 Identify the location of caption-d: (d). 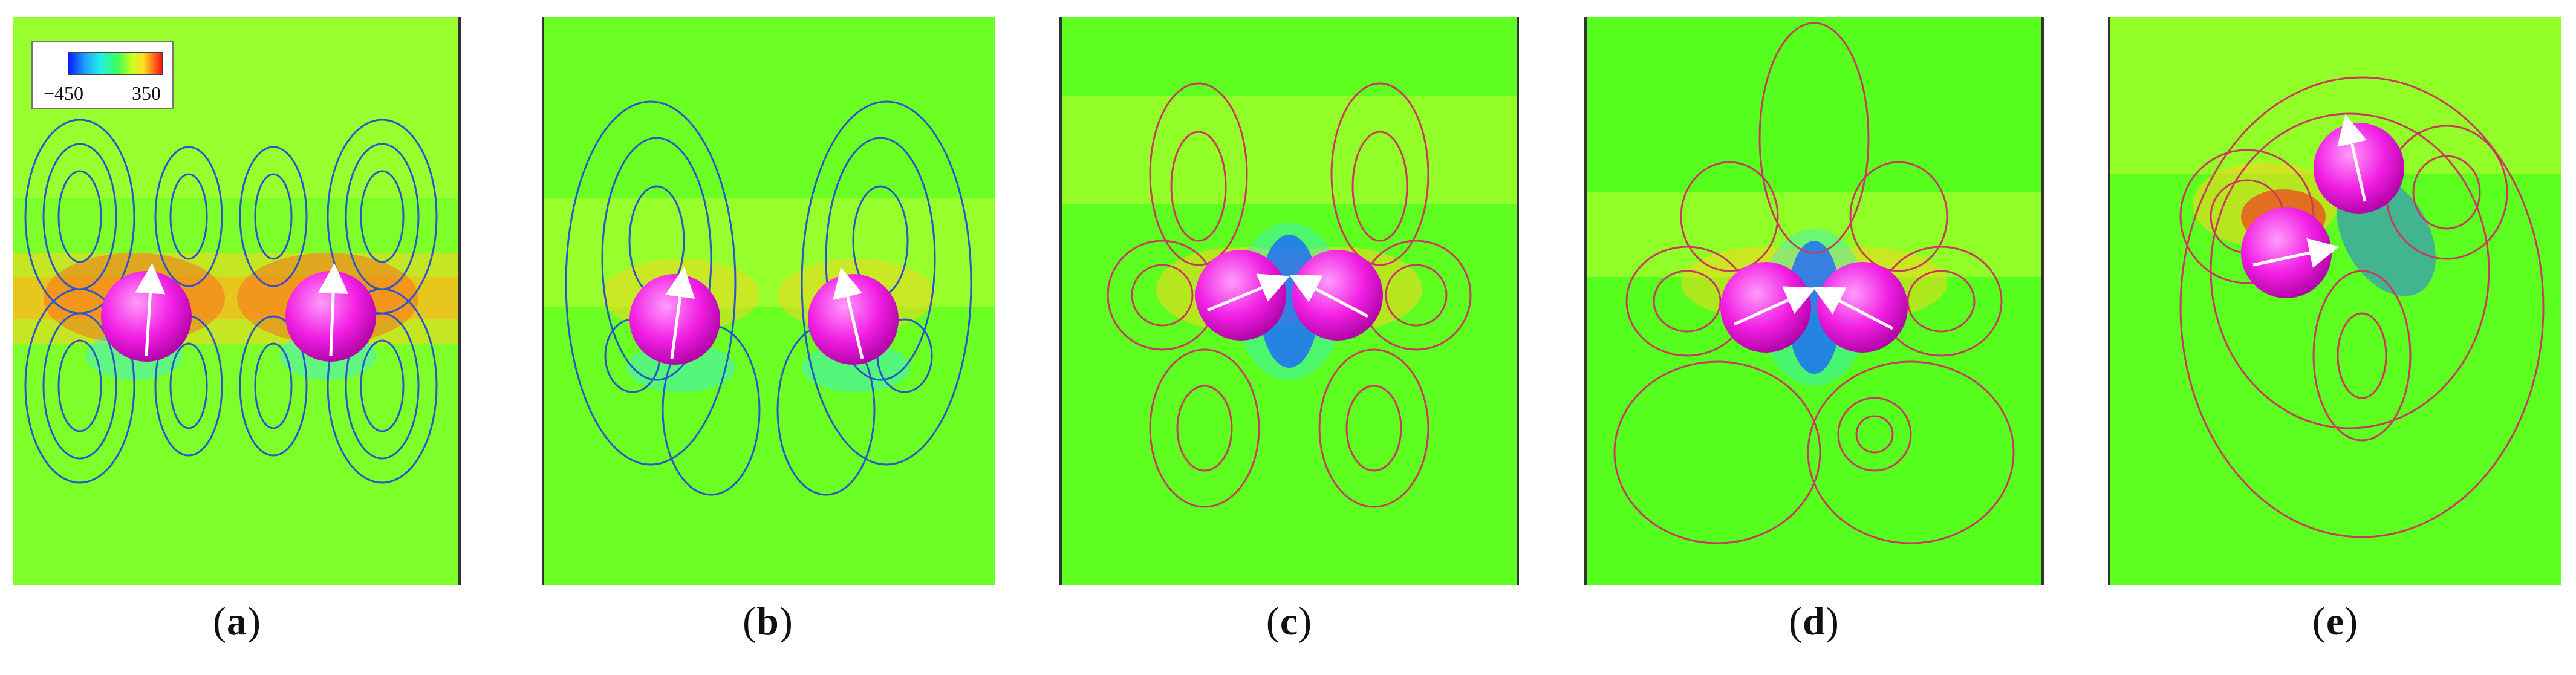
(1814, 621).